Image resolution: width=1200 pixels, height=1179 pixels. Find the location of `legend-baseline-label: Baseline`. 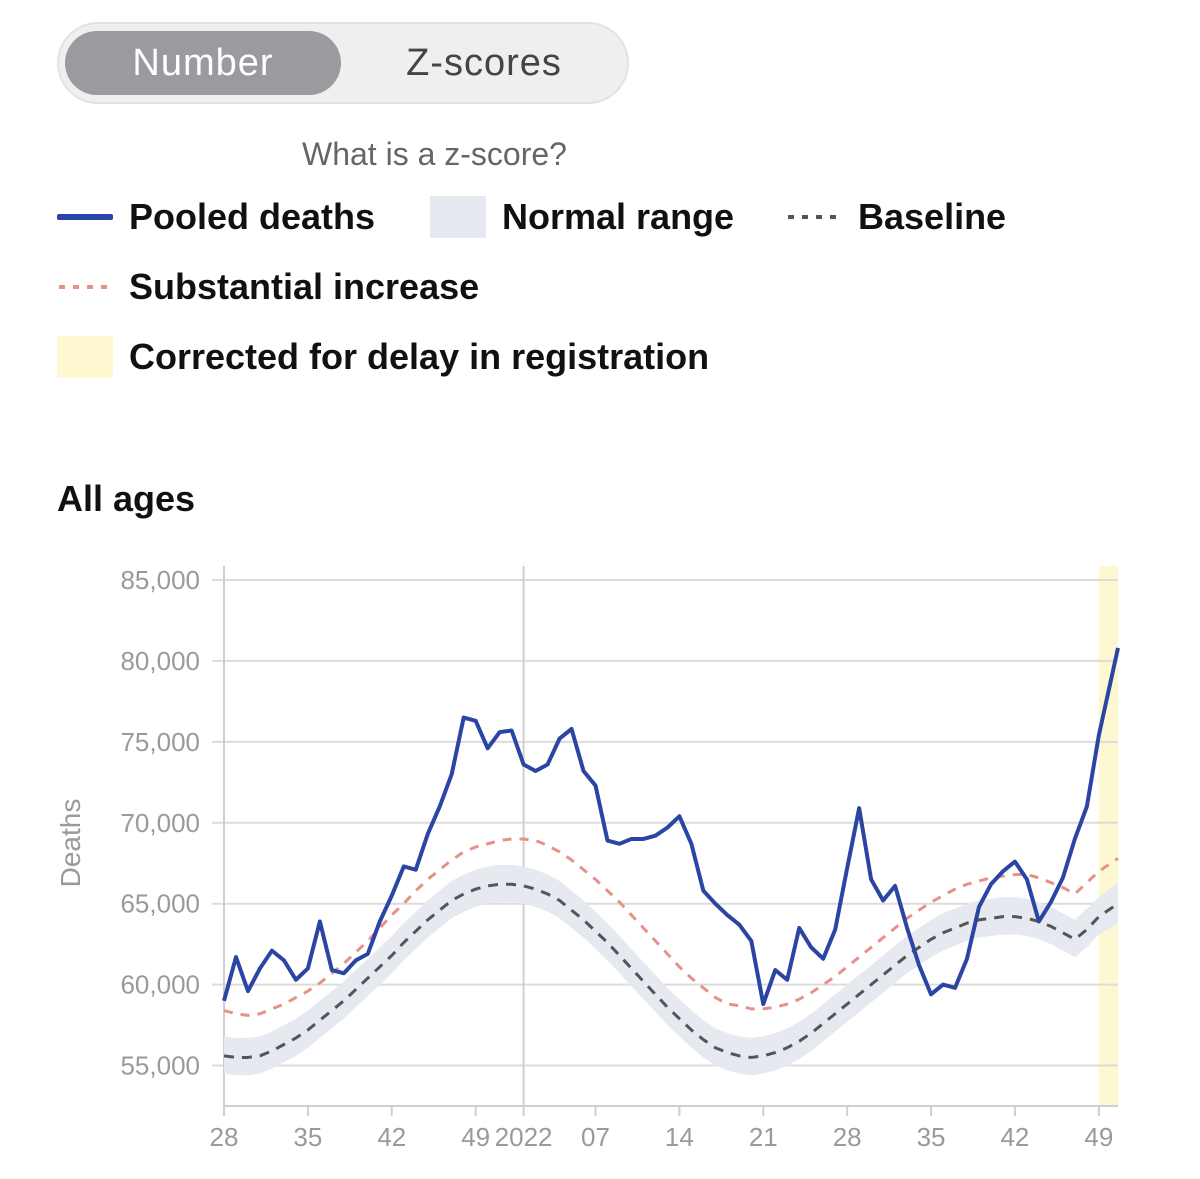

legend-baseline-label: Baseline is located at coordinates (932, 216).